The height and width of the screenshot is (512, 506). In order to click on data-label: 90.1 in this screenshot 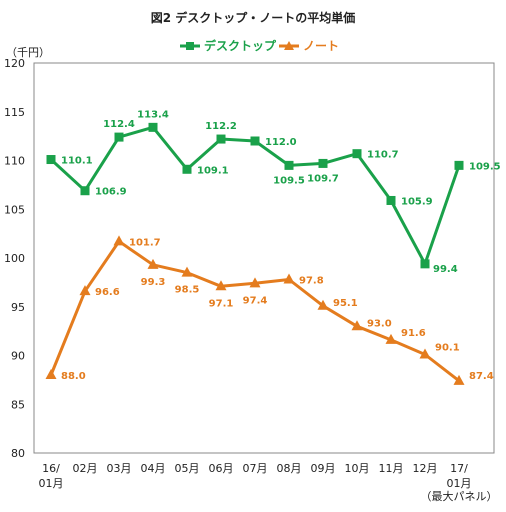, I will do `click(447, 348)`.